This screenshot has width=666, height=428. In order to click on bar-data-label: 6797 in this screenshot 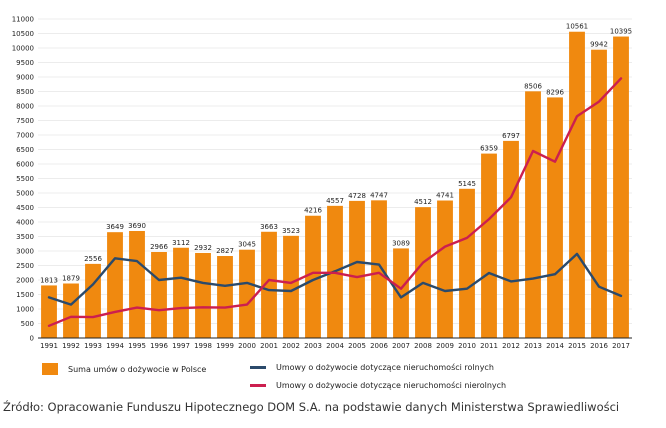, I will do `click(511, 136)`.